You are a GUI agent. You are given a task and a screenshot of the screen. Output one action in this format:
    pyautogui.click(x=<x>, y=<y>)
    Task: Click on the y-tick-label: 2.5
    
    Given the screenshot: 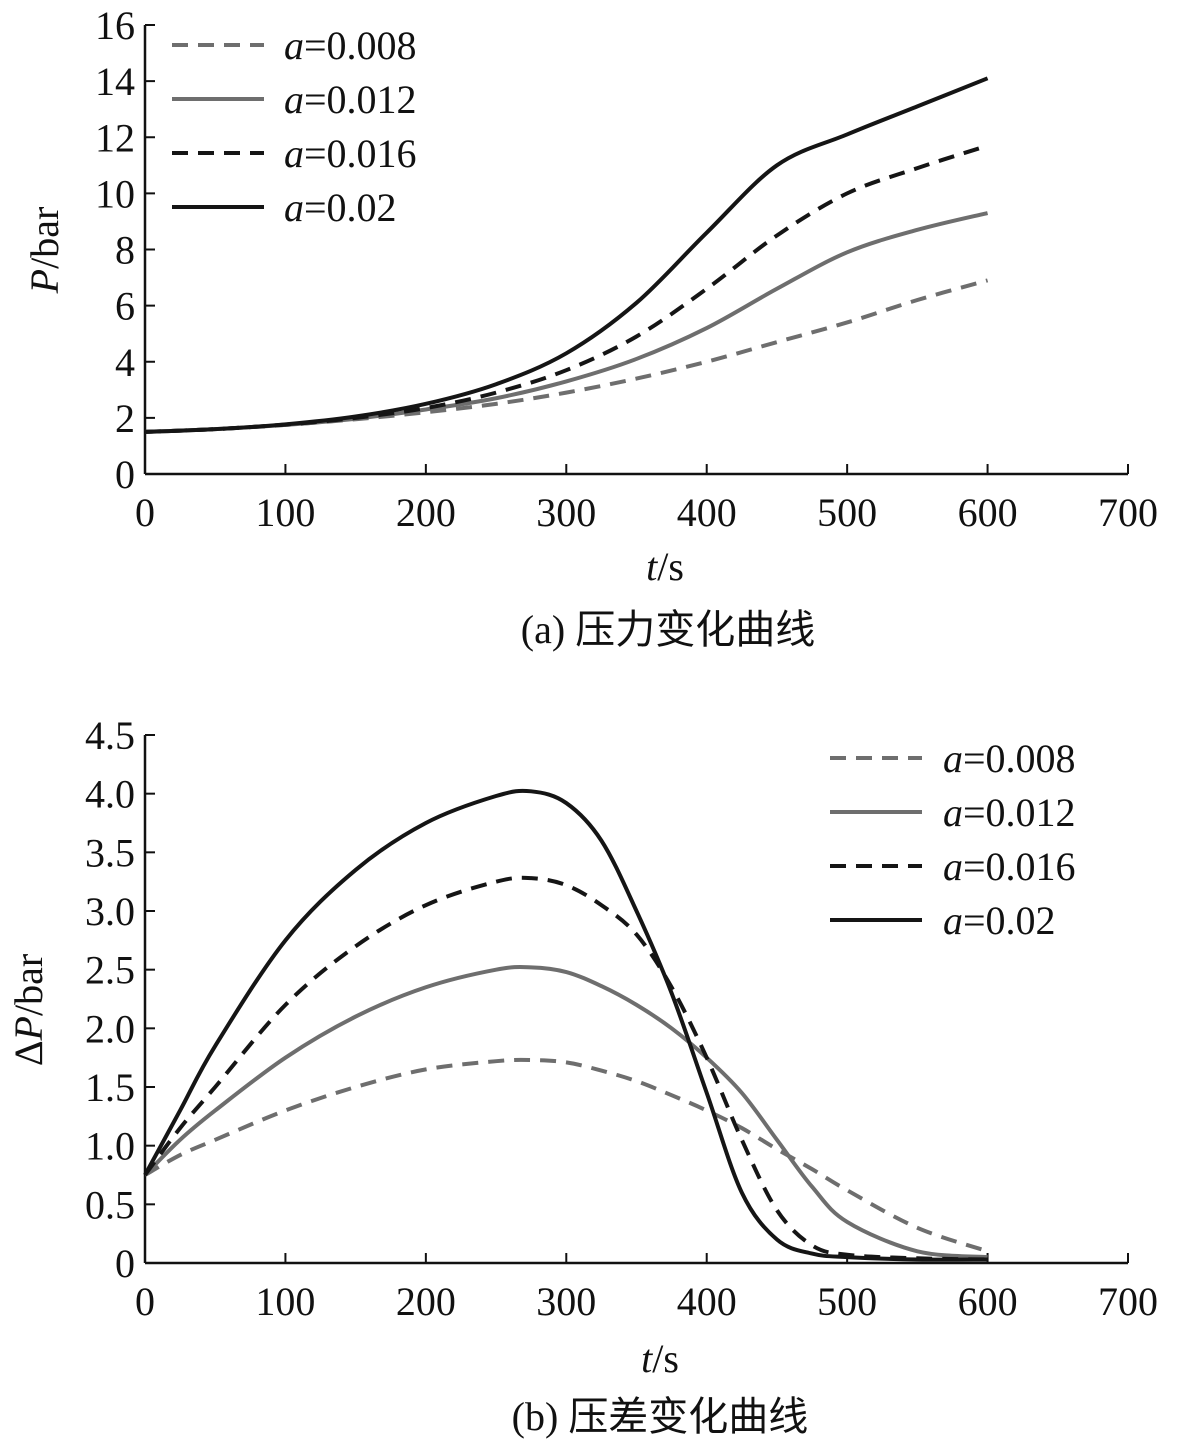 What is the action you would take?
    pyautogui.click(x=110, y=970)
    